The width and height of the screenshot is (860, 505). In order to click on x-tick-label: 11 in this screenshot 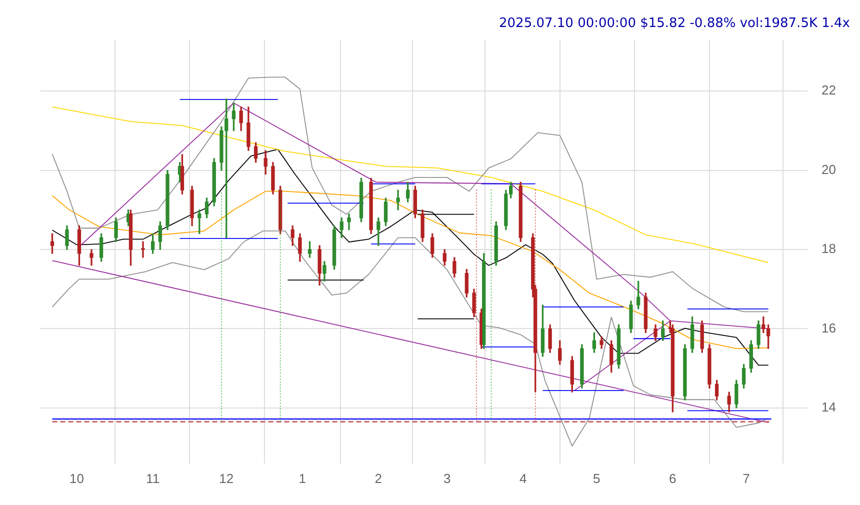, I will do `click(153, 478)`.